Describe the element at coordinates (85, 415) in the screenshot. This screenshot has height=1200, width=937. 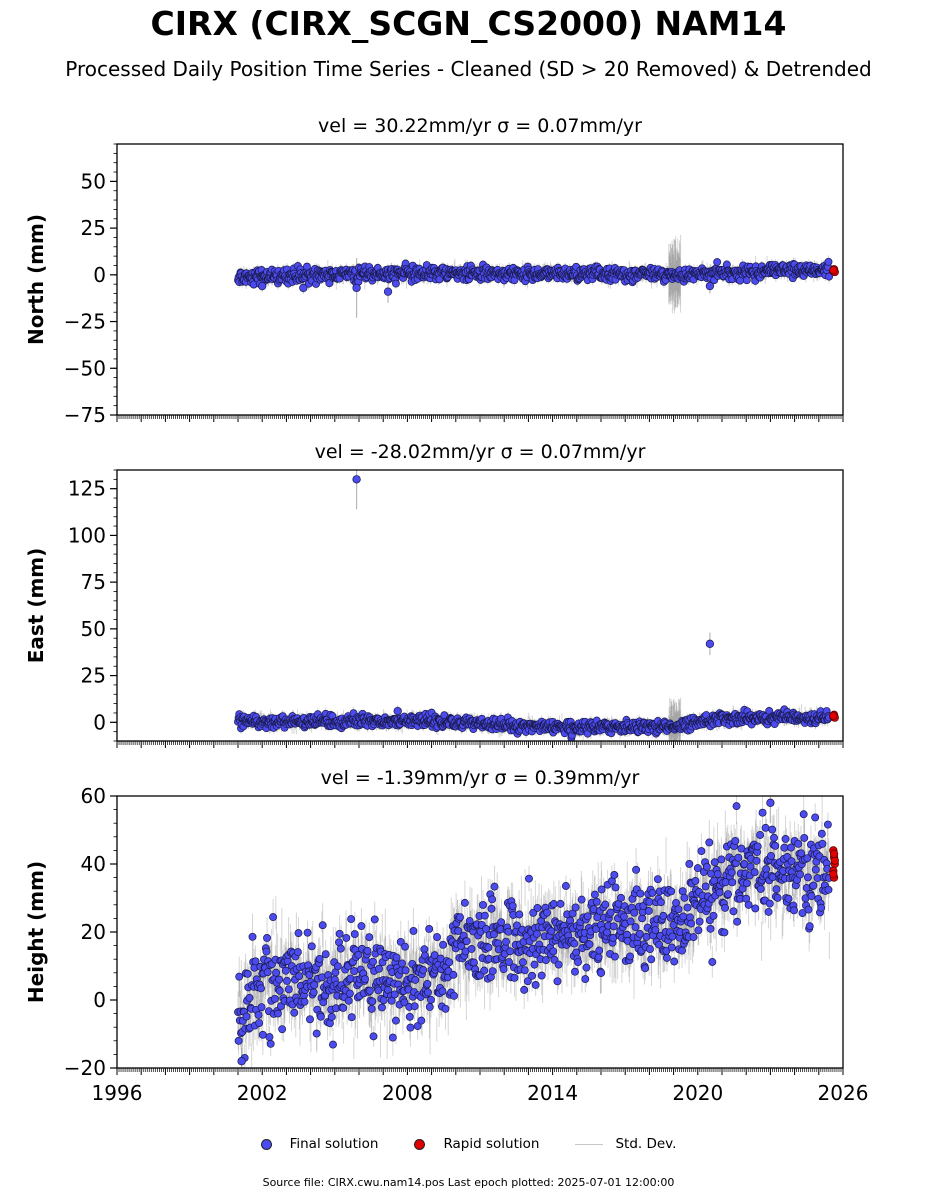
I see `y-tick-label: −75` at that location.